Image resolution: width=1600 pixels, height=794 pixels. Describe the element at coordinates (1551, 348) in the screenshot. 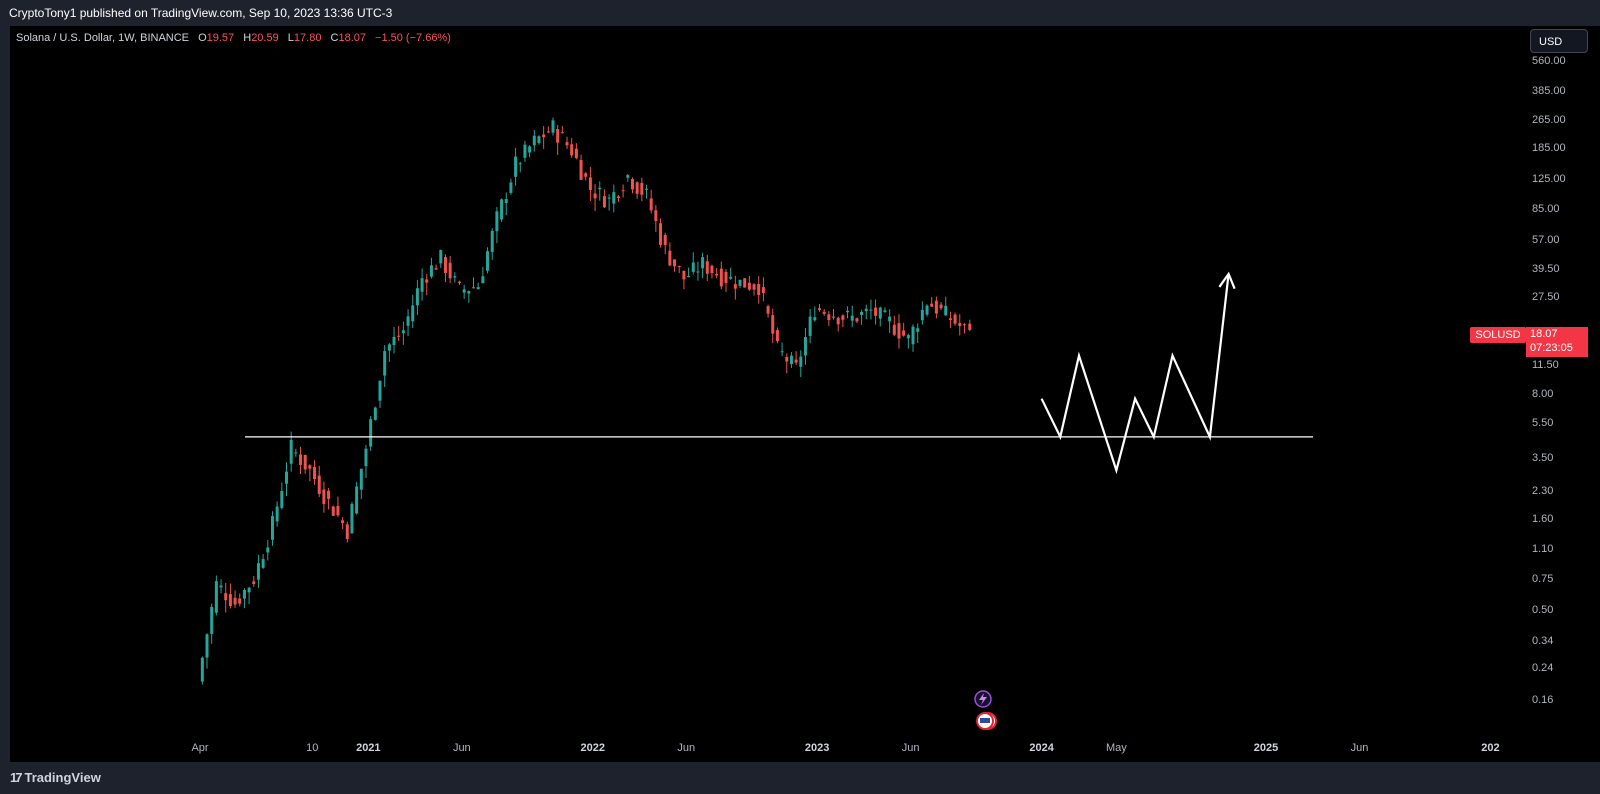

I see `bar-countdown: 07:23:05` at that location.